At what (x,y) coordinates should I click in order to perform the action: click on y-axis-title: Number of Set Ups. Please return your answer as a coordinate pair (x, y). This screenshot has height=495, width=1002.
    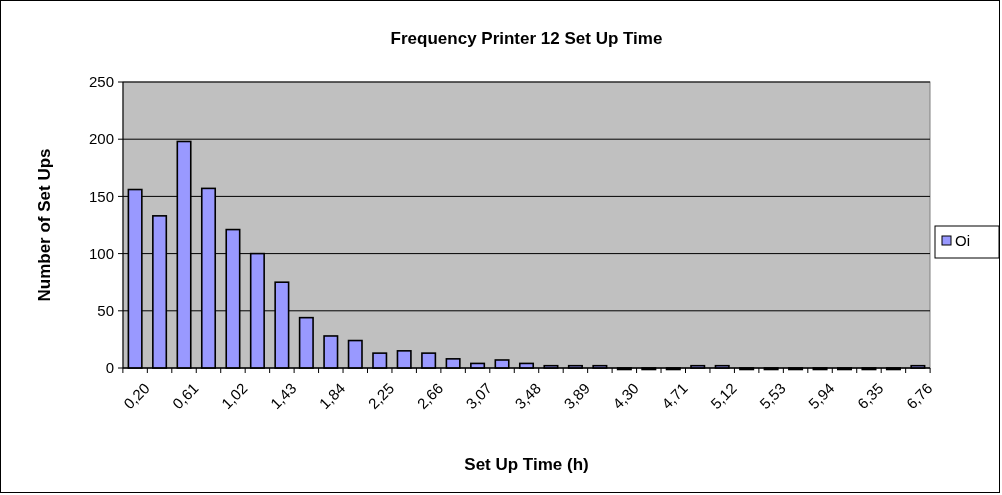
    Looking at the image, I should click on (44, 225).